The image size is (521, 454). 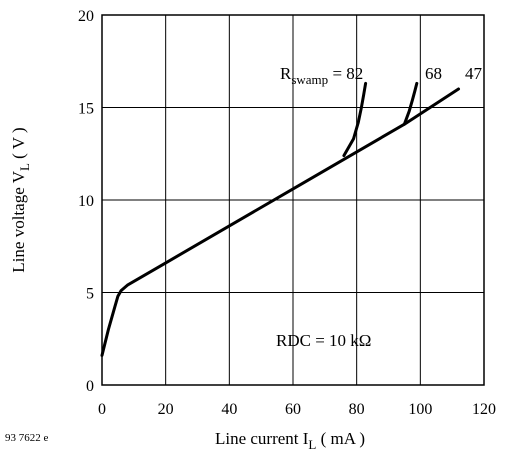 What do you see at coordinates (484, 409) in the screenshot?
I see `x-tick-label: 120` at bounding box center [484, 409].